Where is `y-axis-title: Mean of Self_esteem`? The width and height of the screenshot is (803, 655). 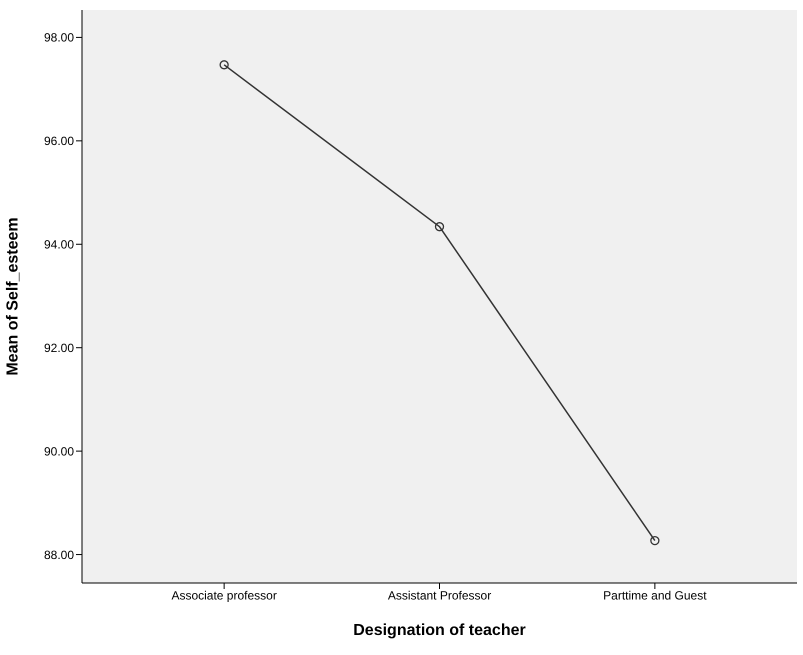 y-axis-title: Mean of Self_esteem is located at coordinates (13, 296).